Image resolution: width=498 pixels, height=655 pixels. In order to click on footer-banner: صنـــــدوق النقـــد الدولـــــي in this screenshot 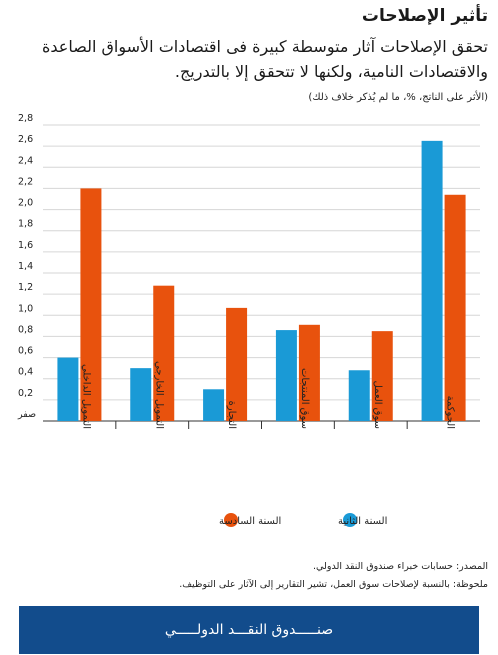, I will do `click(249, 630)`.